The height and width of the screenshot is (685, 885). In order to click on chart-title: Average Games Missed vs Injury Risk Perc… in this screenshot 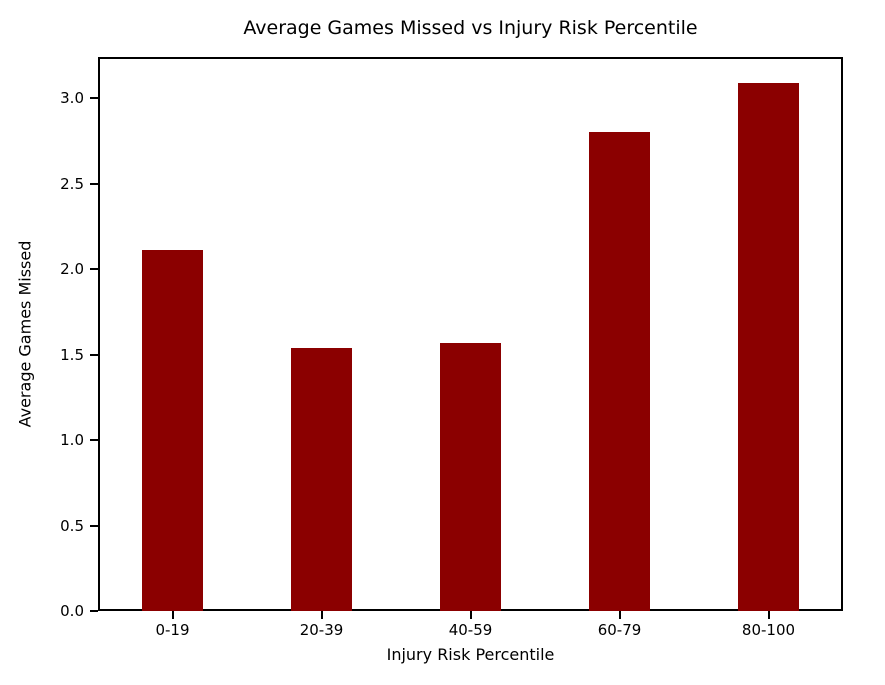, I will do `click(470, 28)`.